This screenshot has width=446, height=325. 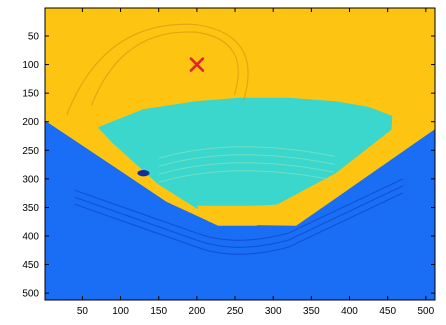 What do you see at coordinates (425, 311) in the screenshot?
I see `x-tick-label: 500` at bounding box center [425, 311].